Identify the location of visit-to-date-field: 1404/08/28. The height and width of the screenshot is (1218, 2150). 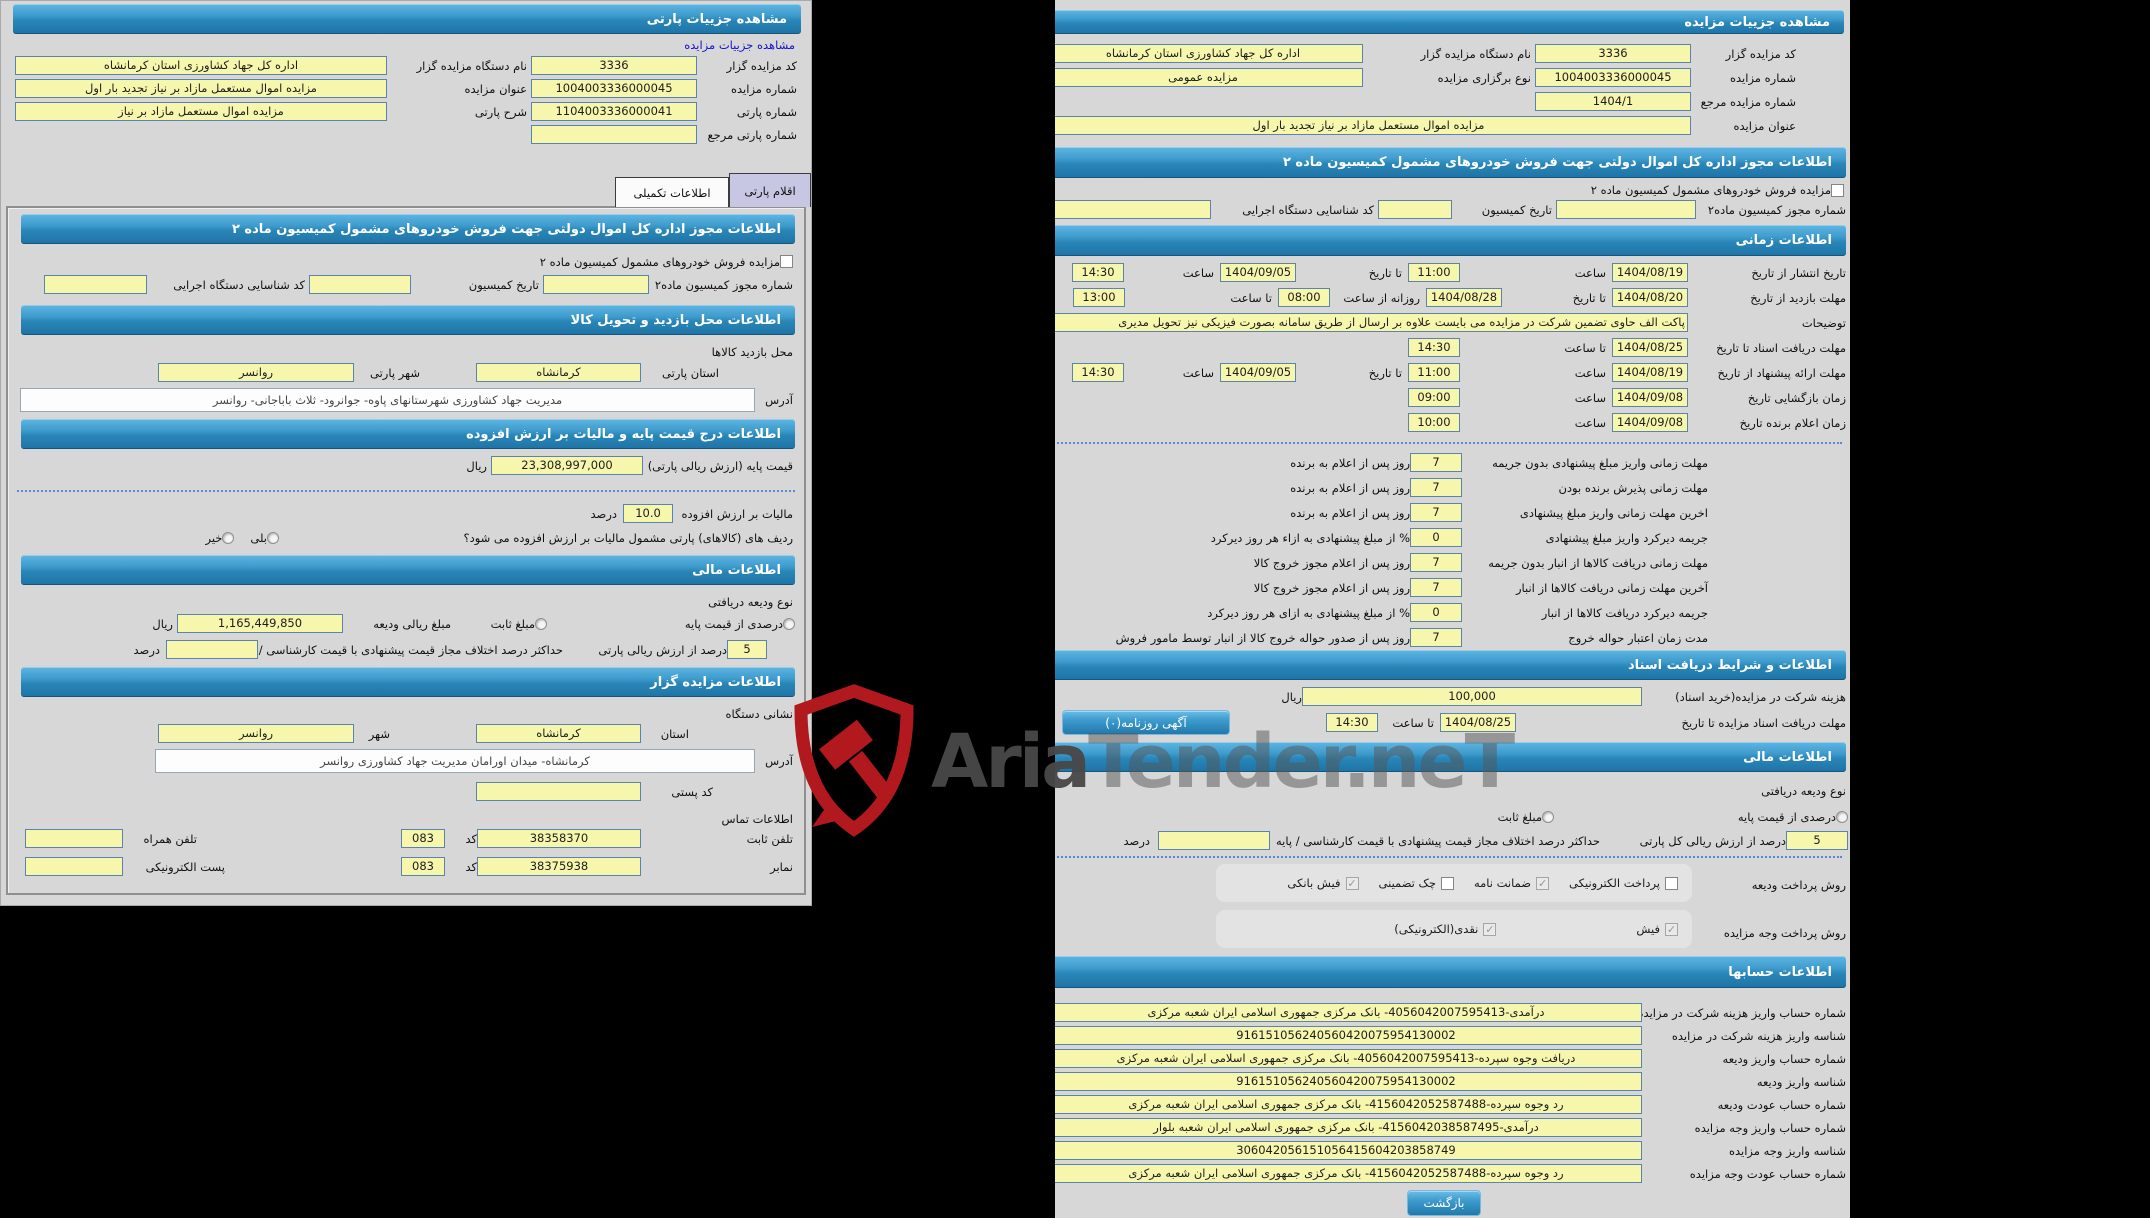
(1464, 297).